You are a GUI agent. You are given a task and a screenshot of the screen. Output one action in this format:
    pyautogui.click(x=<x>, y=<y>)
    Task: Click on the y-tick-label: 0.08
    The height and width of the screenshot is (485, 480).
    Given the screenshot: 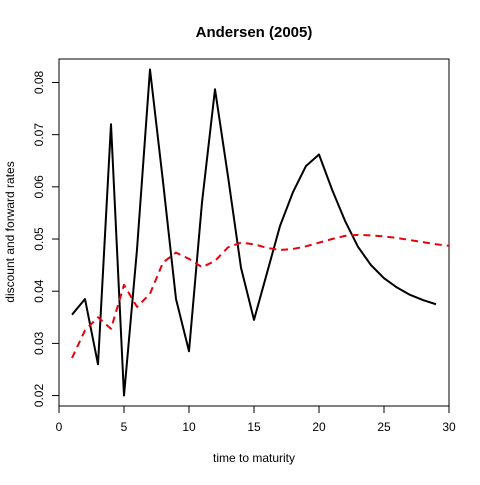 What is the action you would take?
    pyautogui.click(x=39, y=82)
    